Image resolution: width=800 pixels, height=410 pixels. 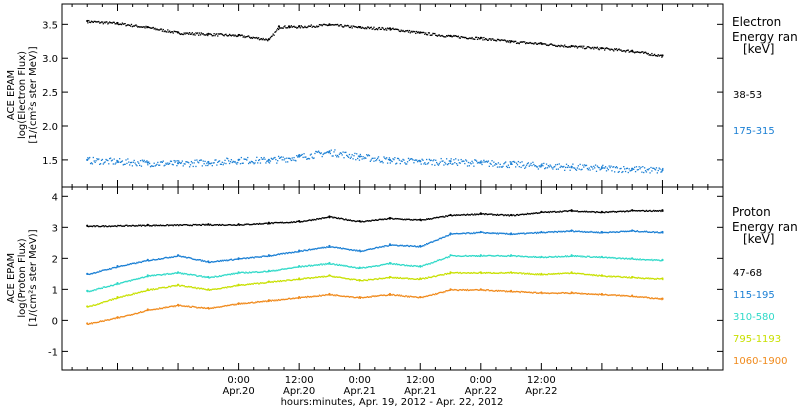 What do you see at coordinates (50, 59) in the screenshot?
I see `electron-ytick-label: 3.0` at bounding box center [50, 59].